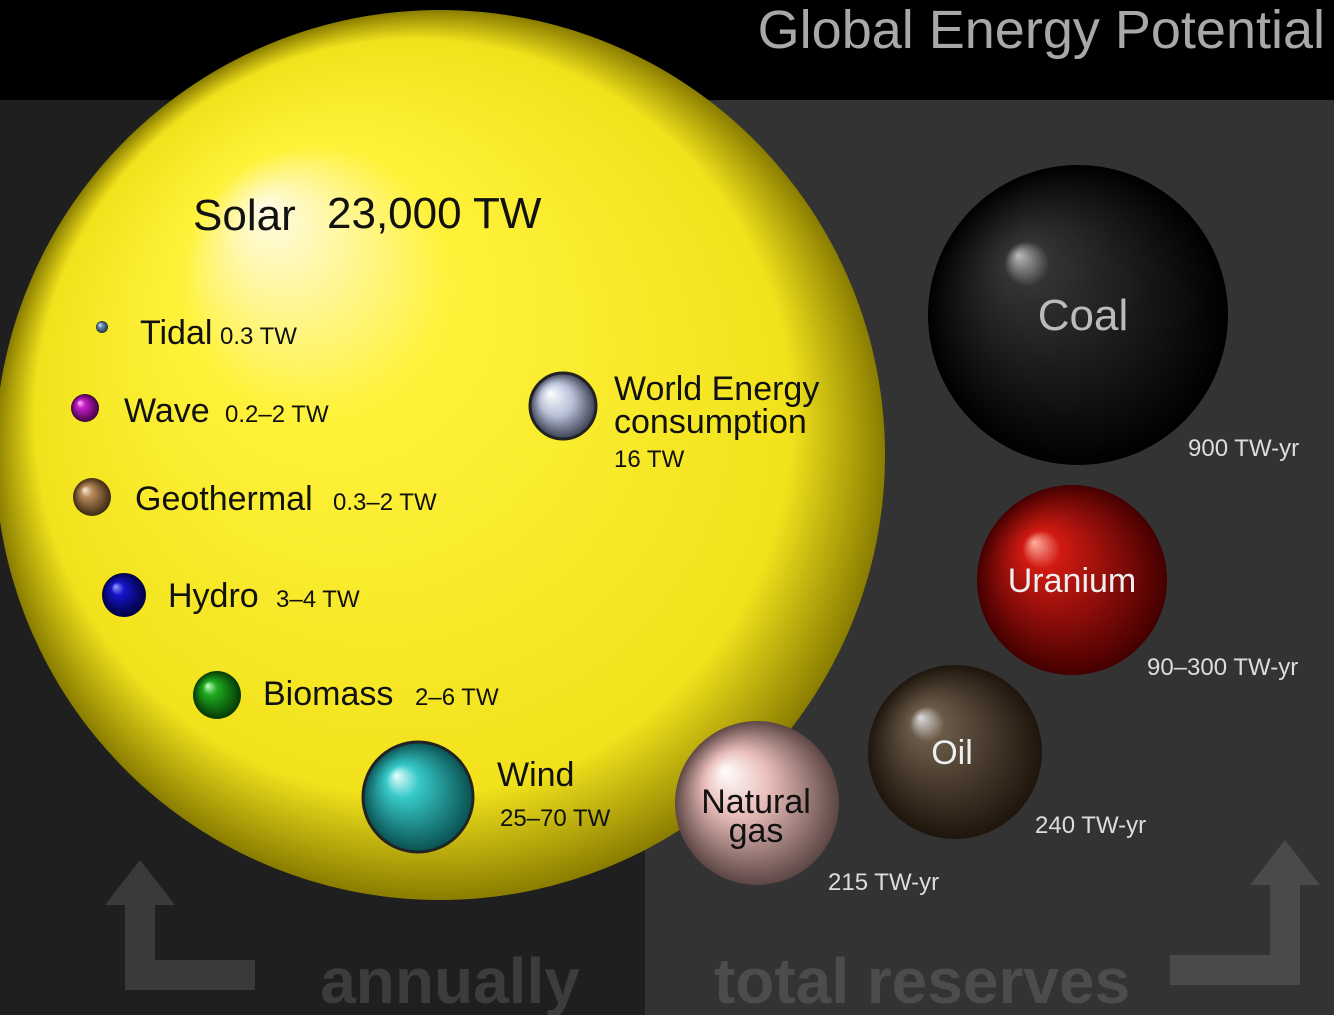 The height and width of the screenshot is (1015, 1334). I want to click on caption-annually: annually, so click(450, 980).